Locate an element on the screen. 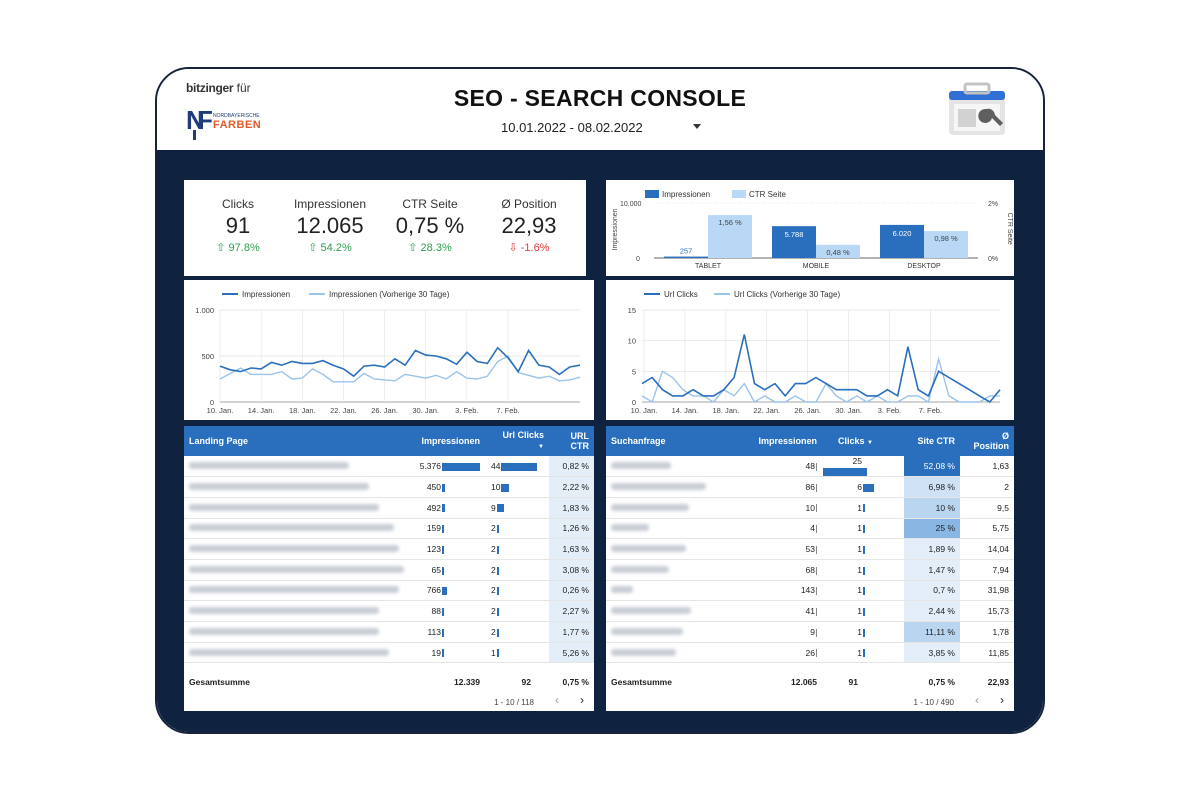 The width and height of the screenshot is (1200, 801). col-url-clicks: Url Clicks ▼ is located at coordinates (517, 441).